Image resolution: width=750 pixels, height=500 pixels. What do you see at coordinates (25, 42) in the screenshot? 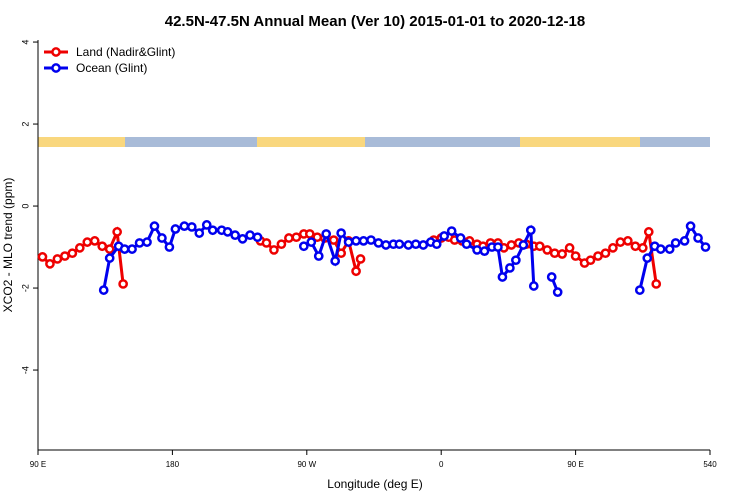
I see `y-tick-label: 4` at bounding box center [25, 42].